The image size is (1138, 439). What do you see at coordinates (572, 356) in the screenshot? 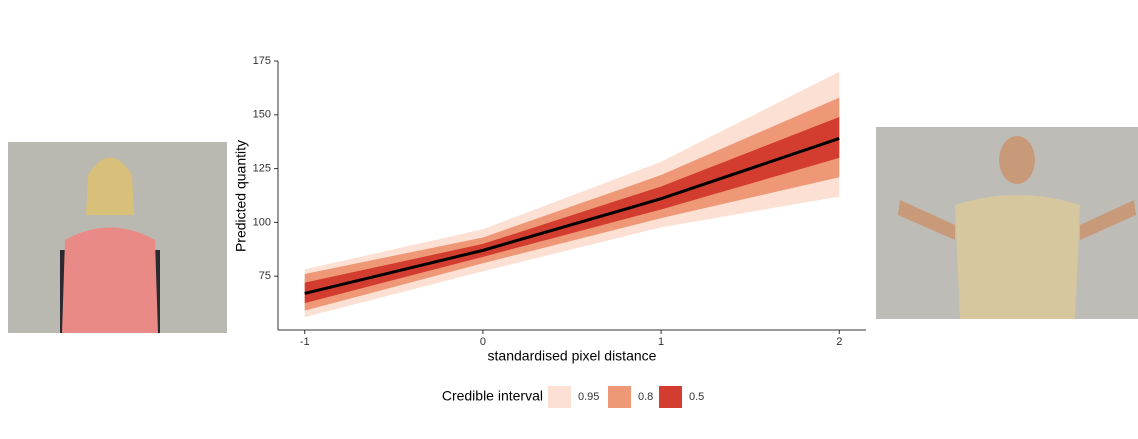
I see `x-axis-label: standardised pixel distance` at bounding box center [572, 356].